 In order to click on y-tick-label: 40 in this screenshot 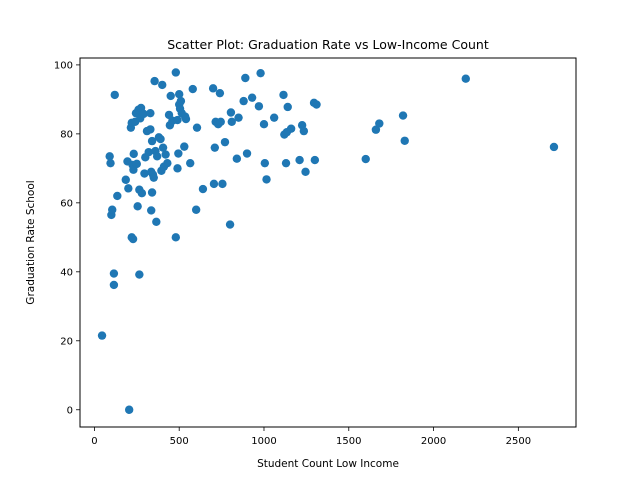, I will do `click(66, 272)`.